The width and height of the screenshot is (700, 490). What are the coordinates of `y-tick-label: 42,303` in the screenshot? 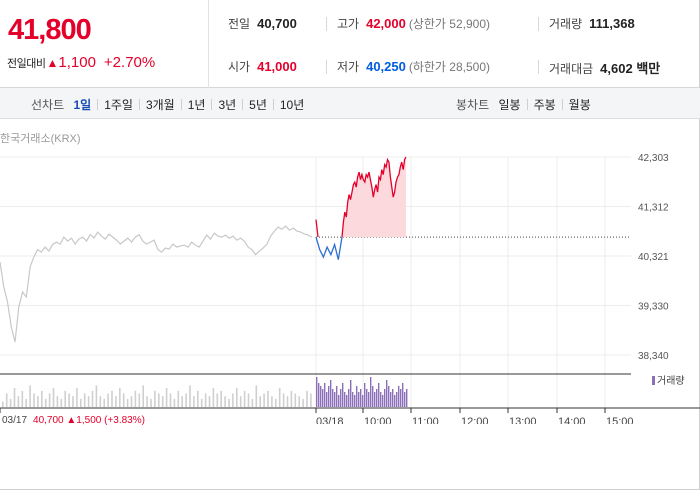 It's located at (653, 158).